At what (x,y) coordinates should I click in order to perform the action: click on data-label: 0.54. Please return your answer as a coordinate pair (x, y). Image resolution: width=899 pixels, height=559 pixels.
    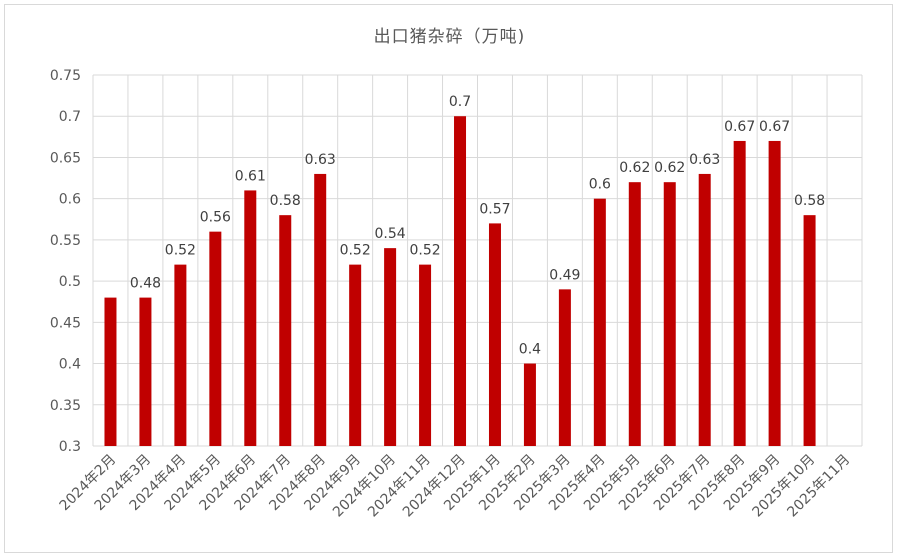
    Looking at the image, I should click on (390, 234).